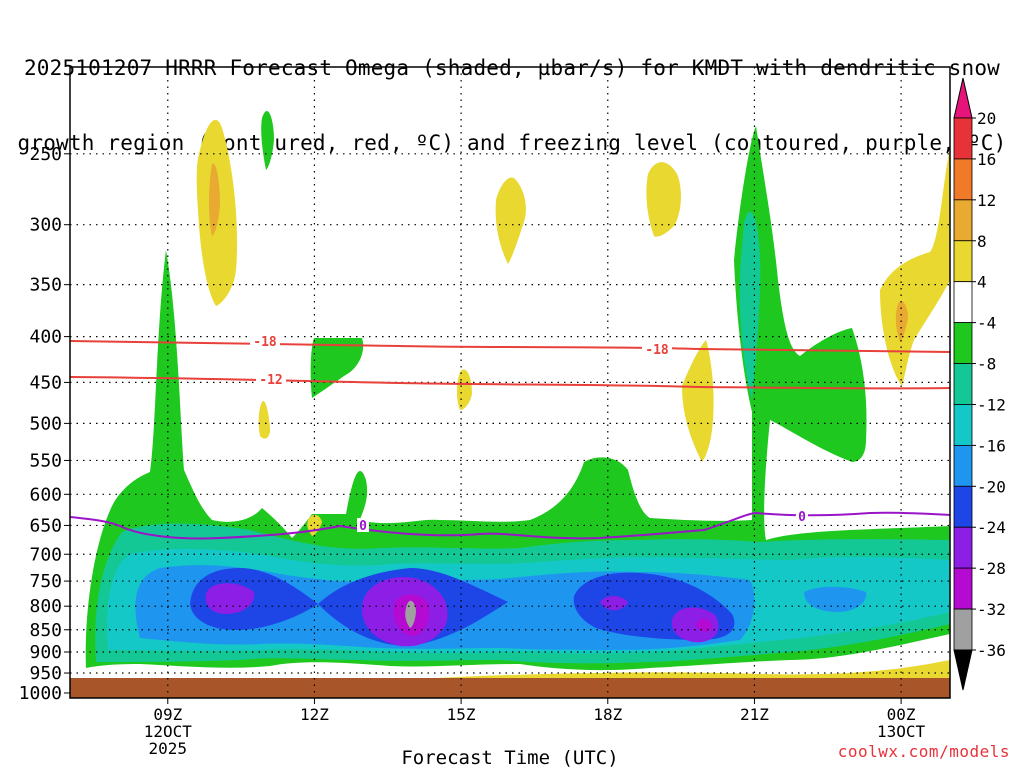 The height and width of the screenshot is (768, 1024). Describe the element at coordinates (982, 282) in the screenshot. I see `colorbar-label: 4` at that location.